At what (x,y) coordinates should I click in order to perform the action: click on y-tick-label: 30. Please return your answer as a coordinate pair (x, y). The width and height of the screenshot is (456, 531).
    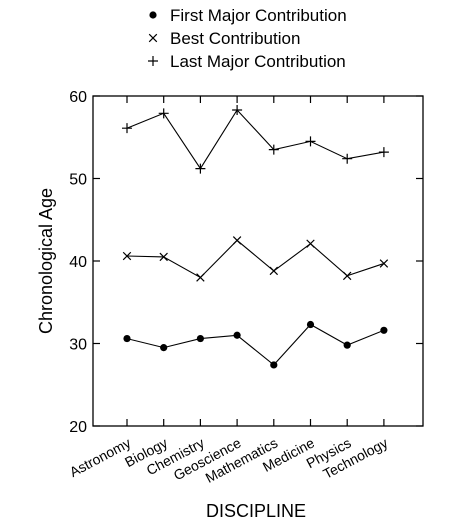
    Looking at the image, I should click on (78, 345).